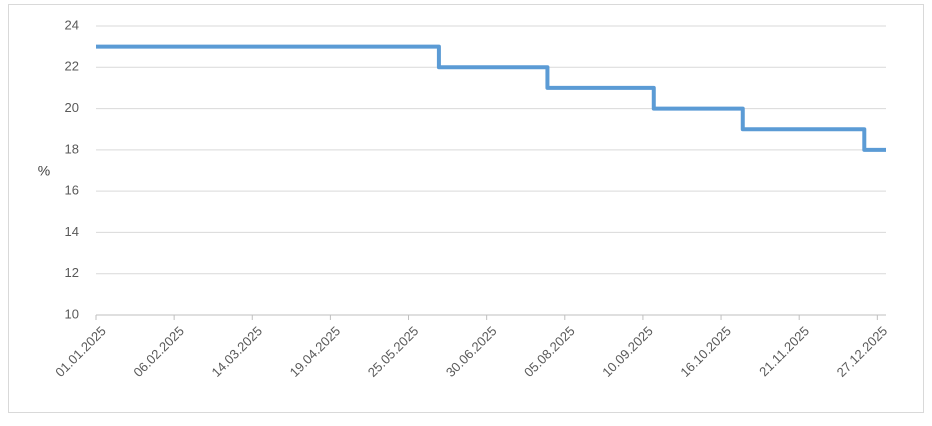  I want to click on y-tick-label: 16, so click(72, 190).